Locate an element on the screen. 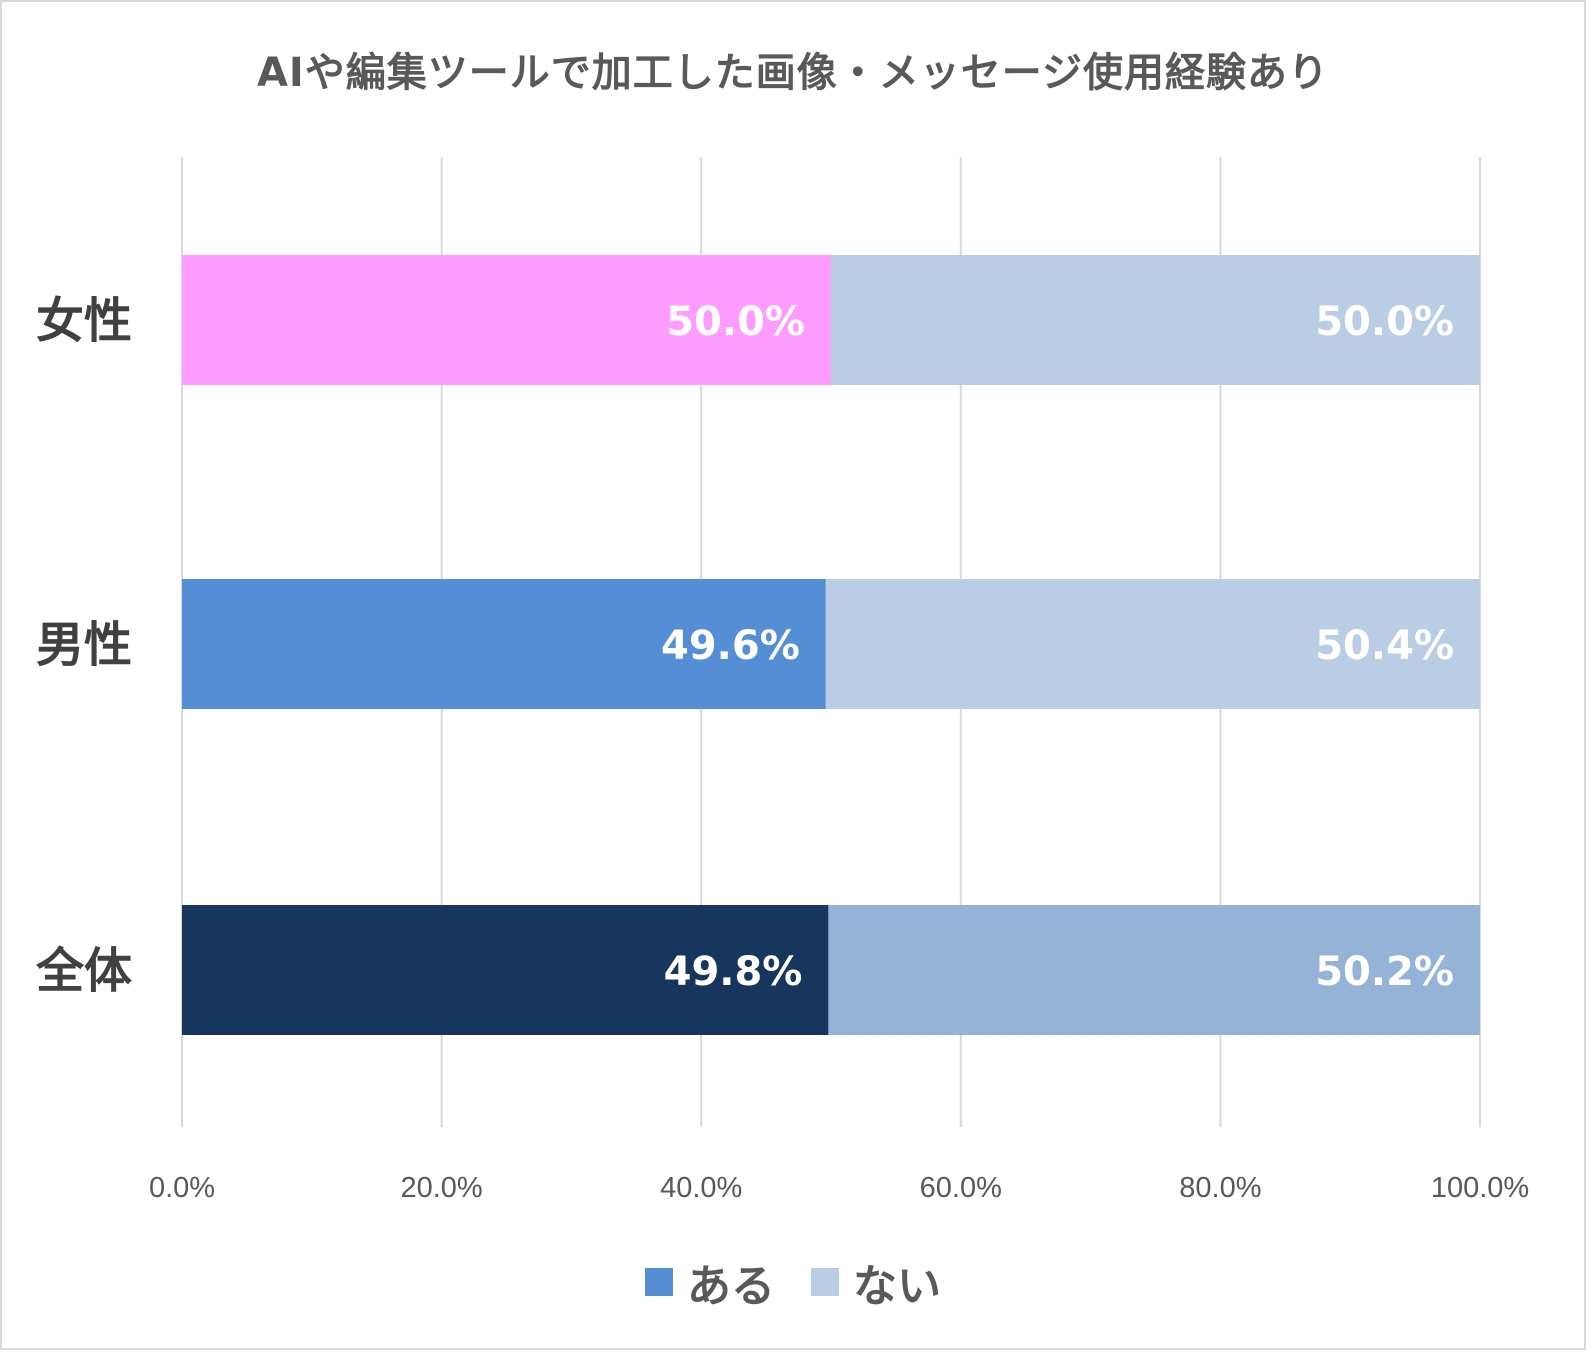  category-label-0: 女性 is located at coordinates (84, 321).